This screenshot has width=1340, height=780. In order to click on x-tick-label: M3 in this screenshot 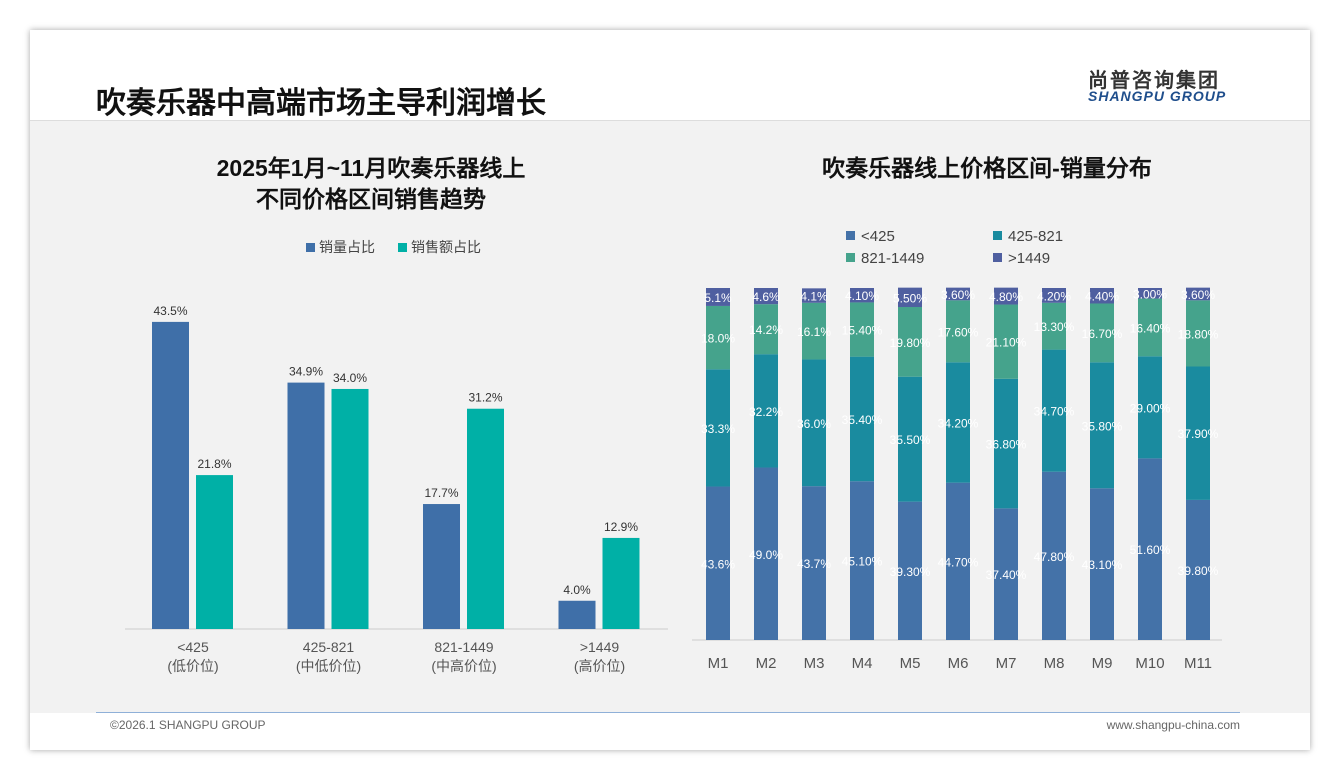, I will do `click(814, 663)`.